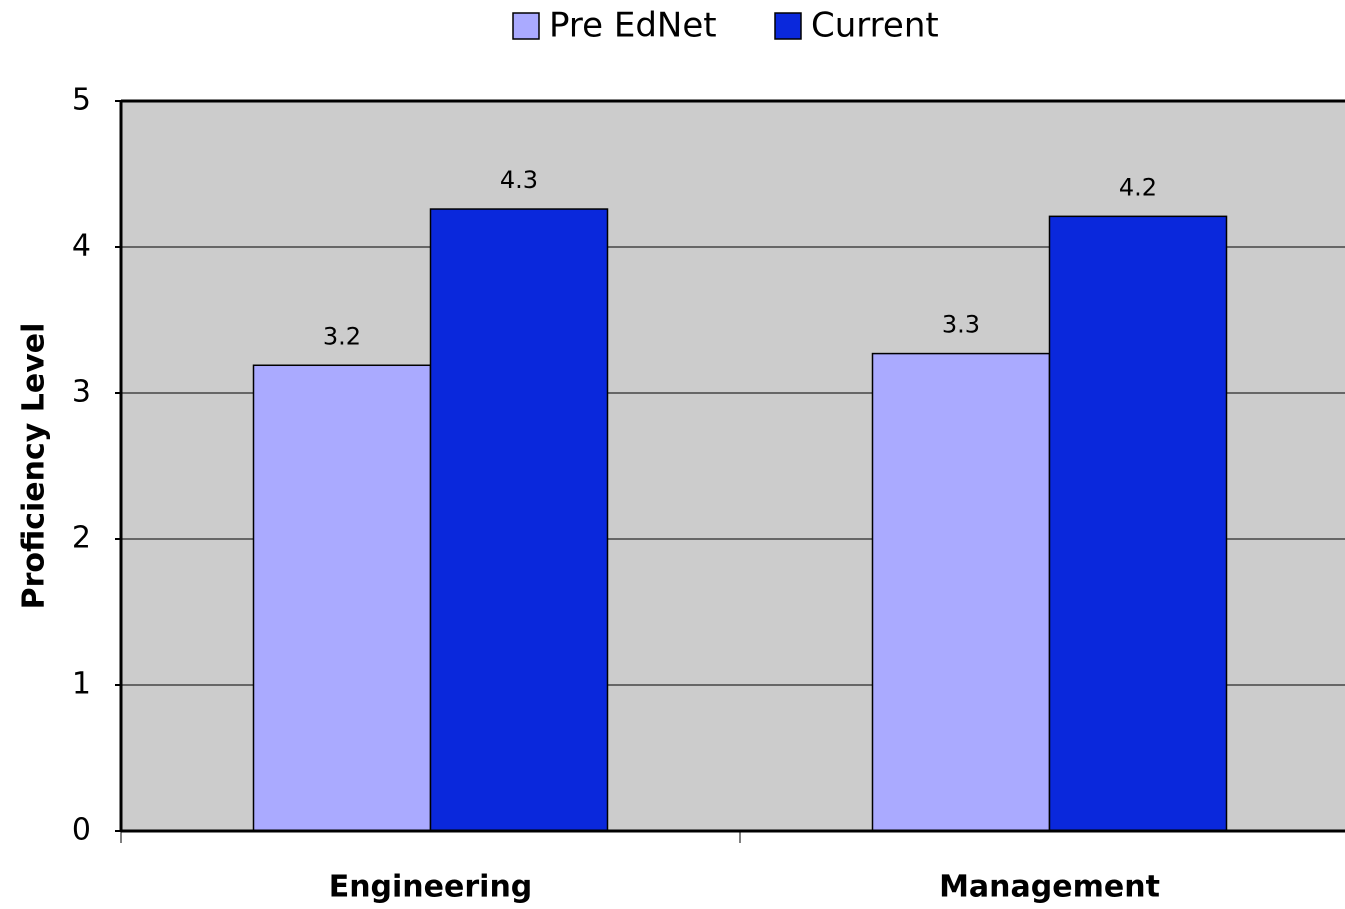 The image size is (1345, 909). Describe the element at coordinates (875, 26) in the screenshot. I see `legend-label: Current` at that location.